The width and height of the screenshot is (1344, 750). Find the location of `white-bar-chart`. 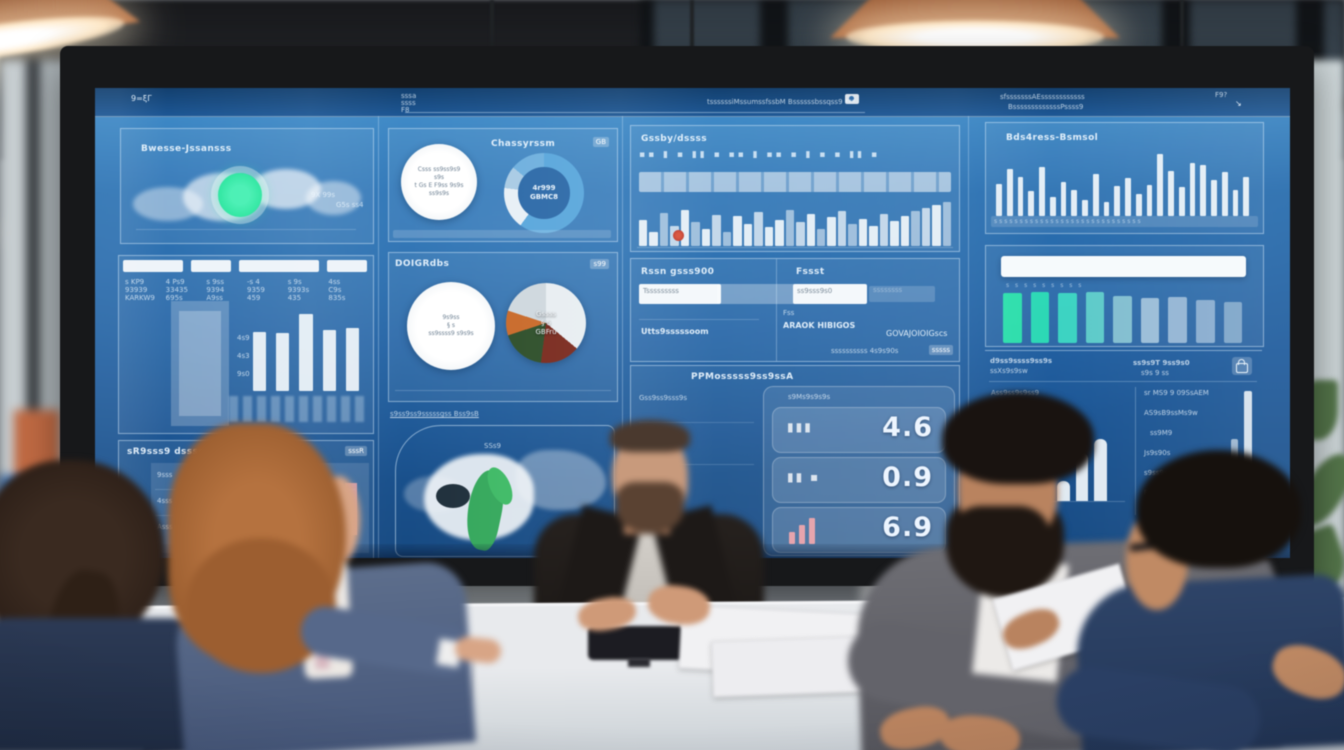

white-bar-chart is located at coordinates (311, 346).